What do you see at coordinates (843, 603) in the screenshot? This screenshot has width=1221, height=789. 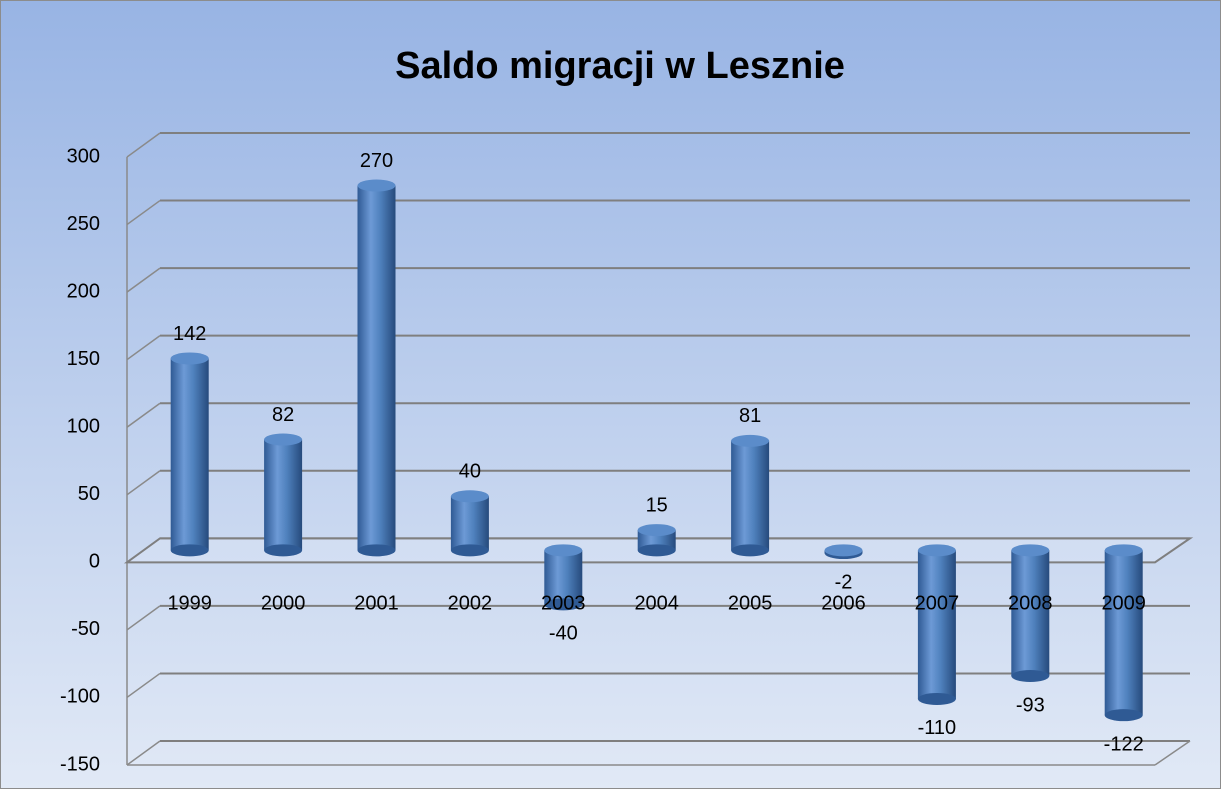 I see `x-tick-label: 2006` at bounding box center [843, 603].